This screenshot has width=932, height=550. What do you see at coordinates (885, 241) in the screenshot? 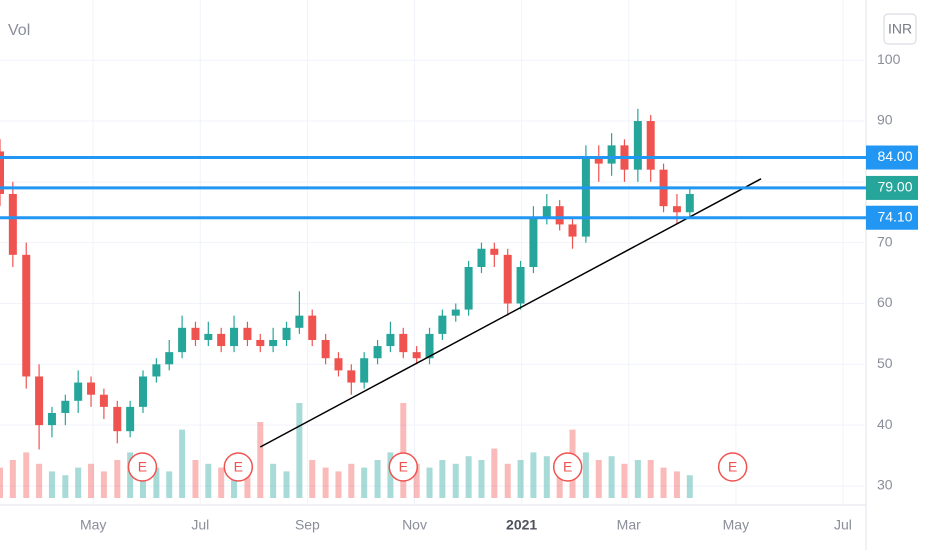
I see `y-tick-label: 70` at bounding box center [885, 241].